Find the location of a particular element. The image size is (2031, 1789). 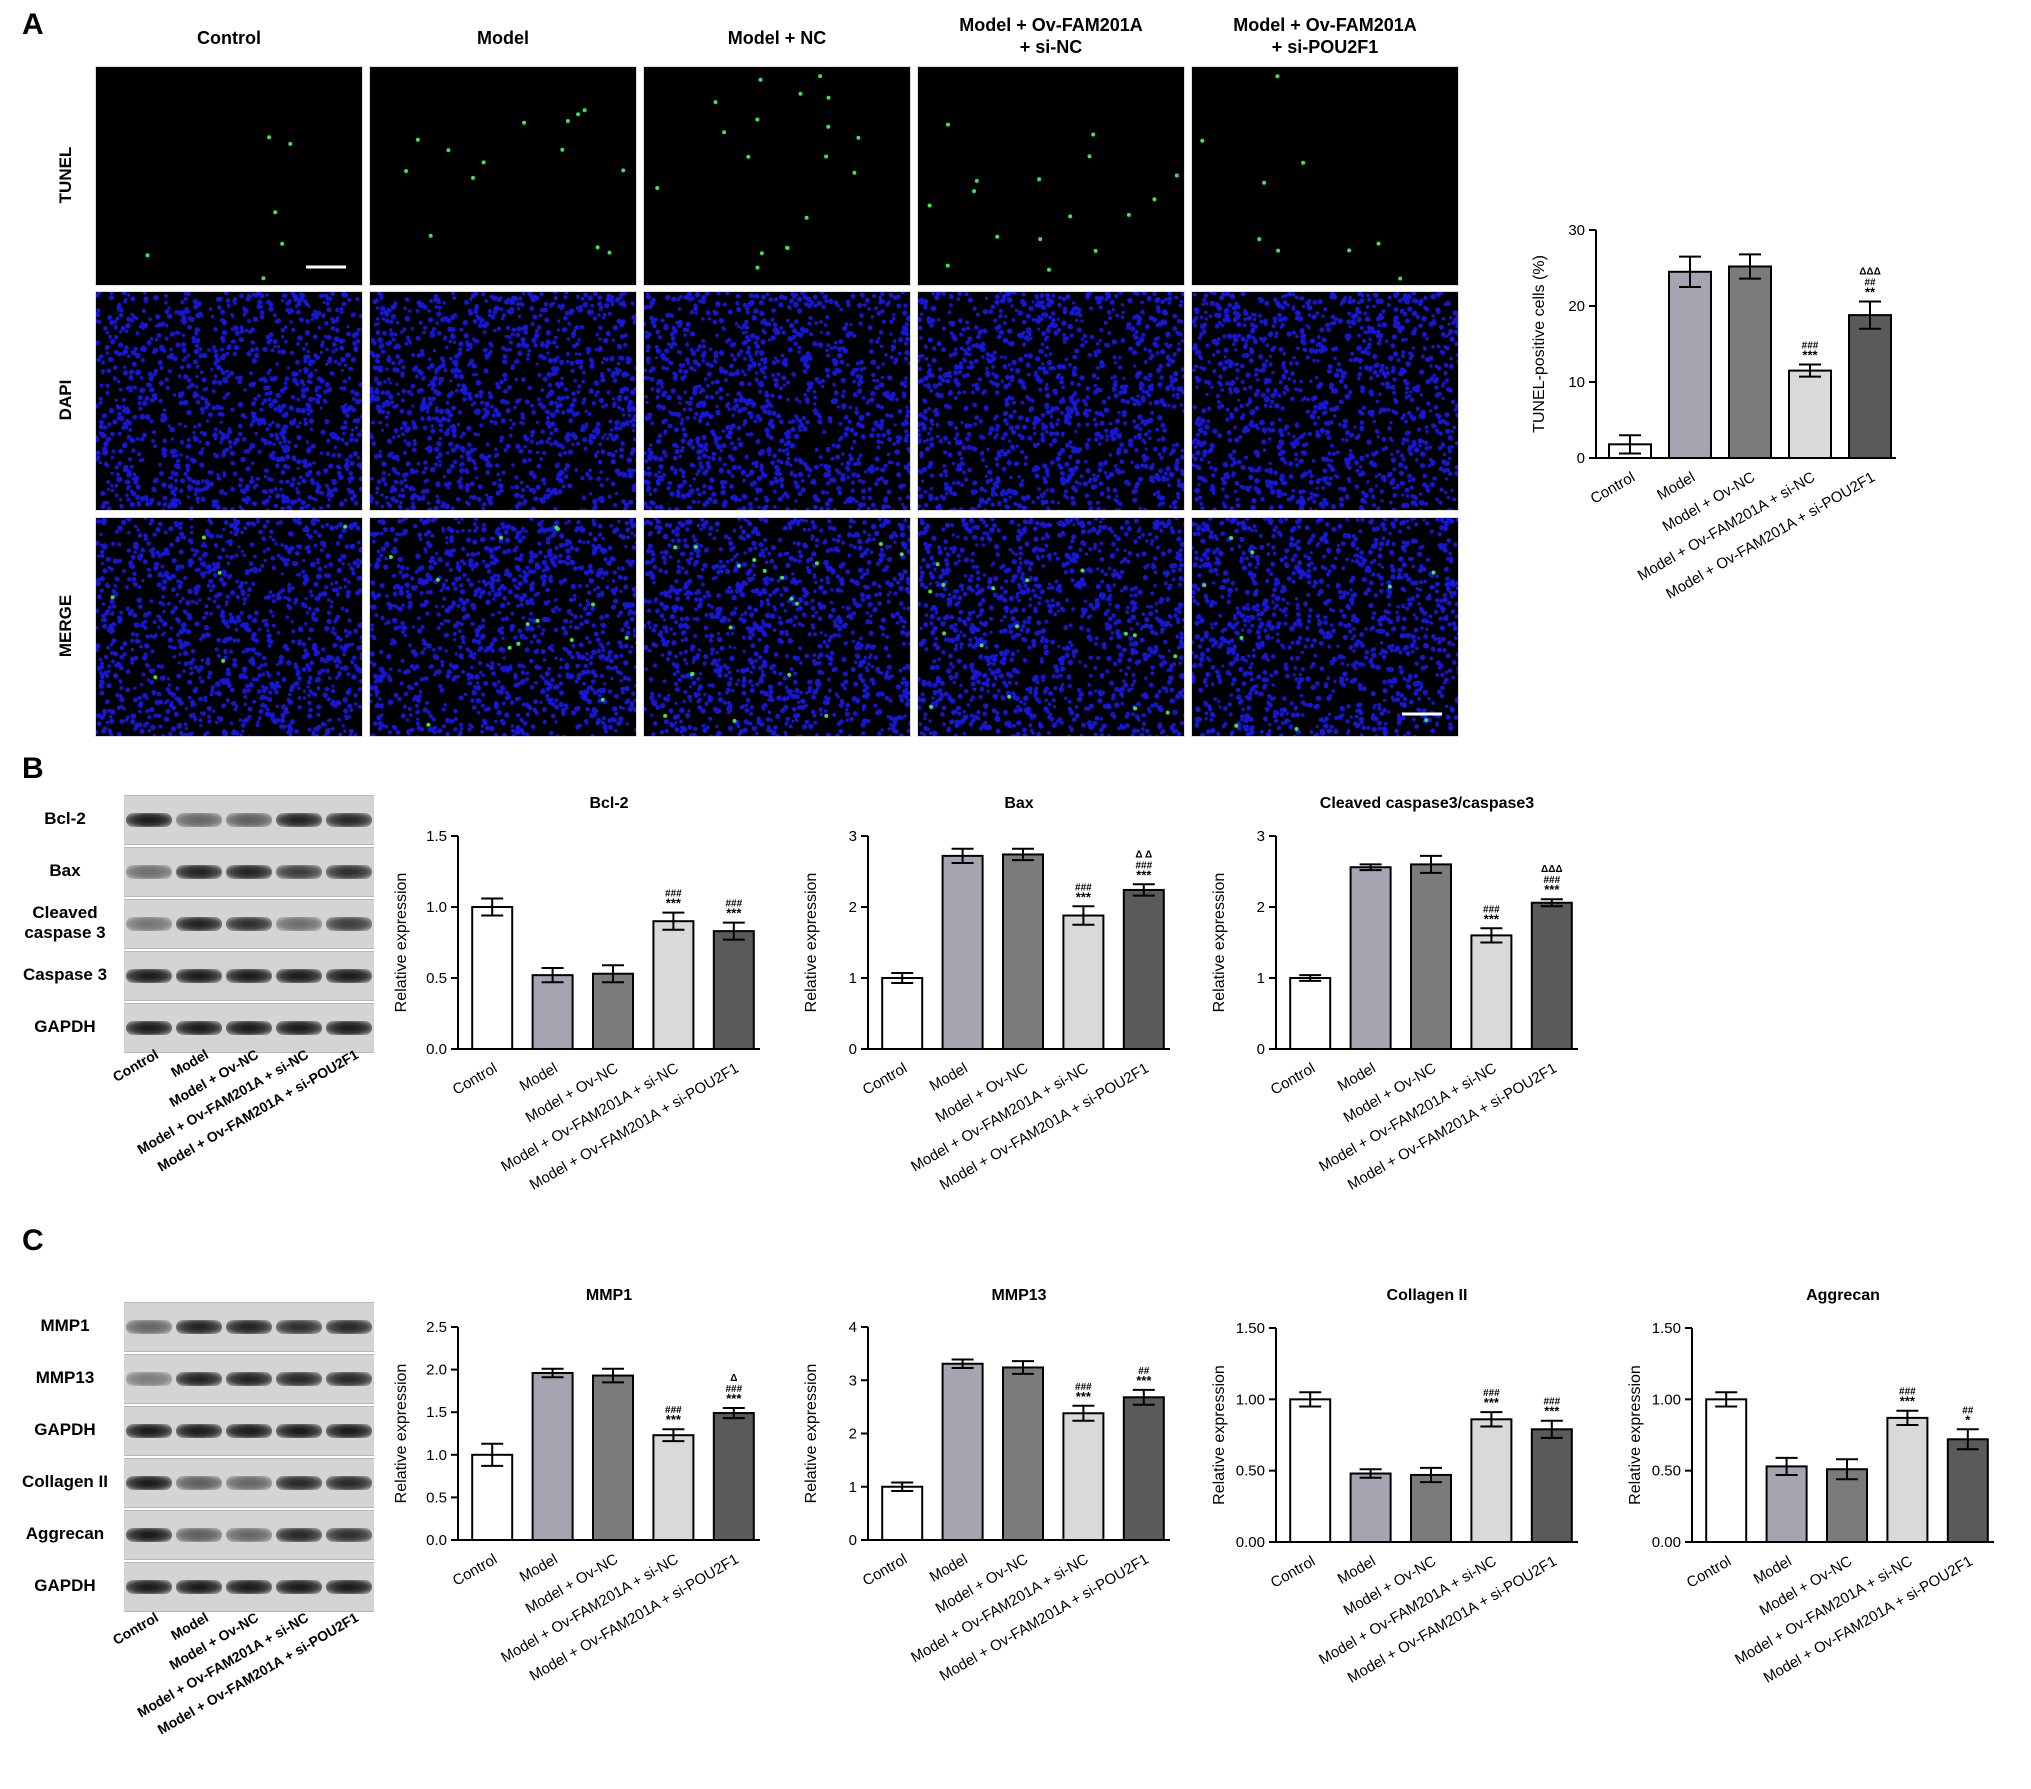

significance-label: ΔΔΔ is located at coordinates (1552, 869).